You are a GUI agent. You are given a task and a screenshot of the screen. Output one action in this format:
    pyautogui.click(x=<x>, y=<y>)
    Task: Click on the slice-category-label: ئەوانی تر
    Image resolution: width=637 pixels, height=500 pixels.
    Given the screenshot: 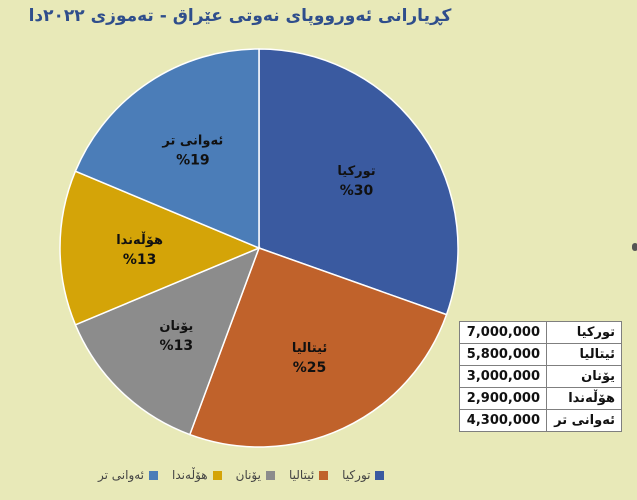 What is the action you would take?
    pyautogui.click(x=192, y=141)
    